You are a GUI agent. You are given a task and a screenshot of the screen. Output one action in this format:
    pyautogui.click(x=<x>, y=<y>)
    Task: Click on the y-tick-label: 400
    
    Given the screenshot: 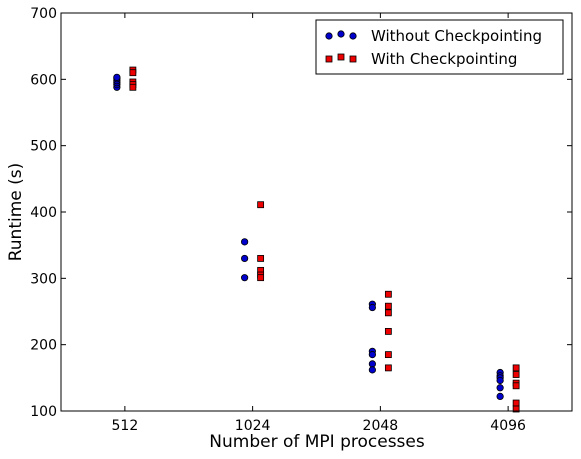 What is the action you would take?
    pyautogui.click(x=43, y=213)
    